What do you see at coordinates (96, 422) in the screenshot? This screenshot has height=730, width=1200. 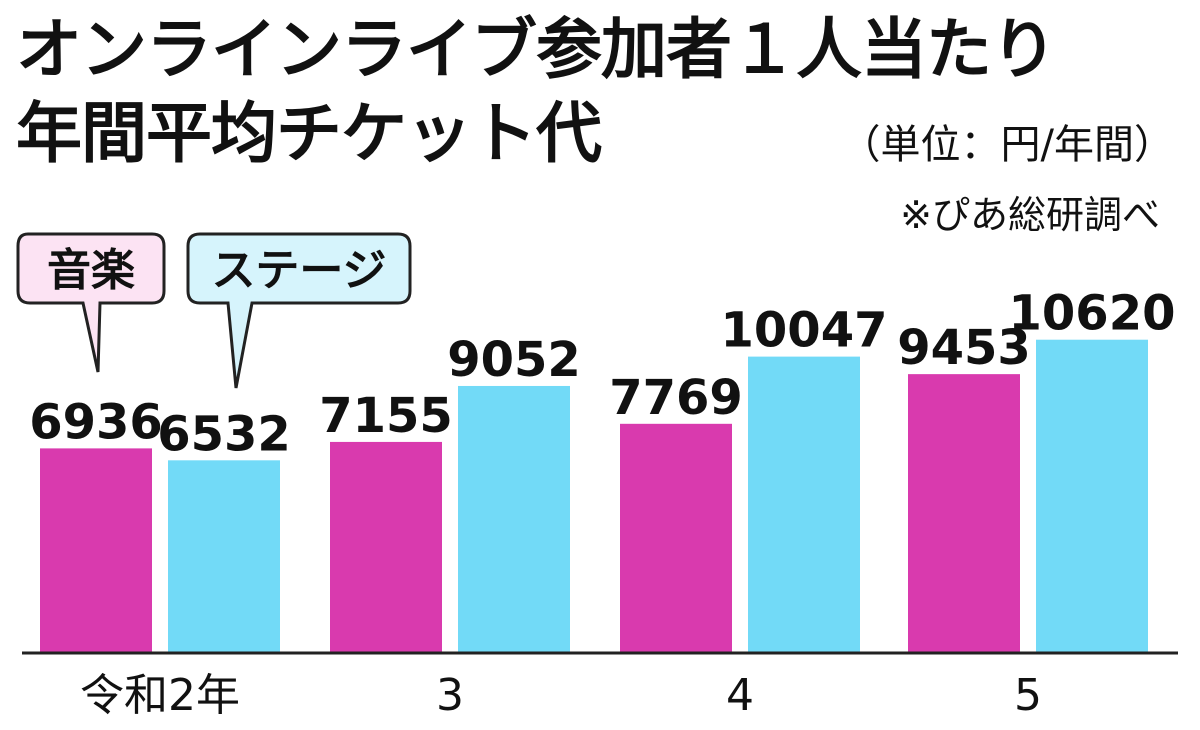 I see `data-label-music-0: 6936` at bounding box center [96, 422].